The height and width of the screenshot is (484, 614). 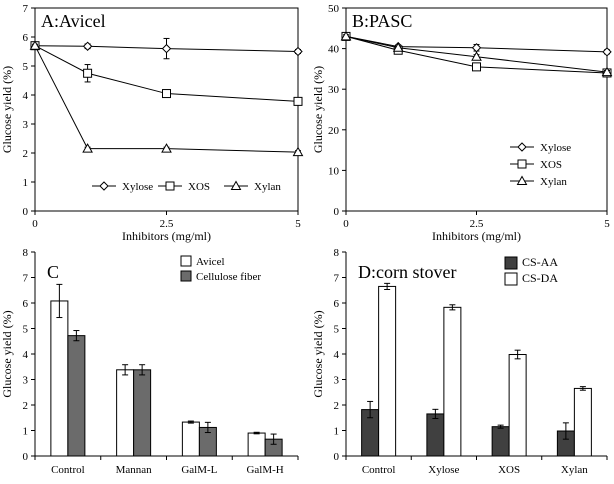 What do you see at coordinates (202, 261) in the screenshot?
I see `legend-item: Avicel` at bounding box center [202, 261].